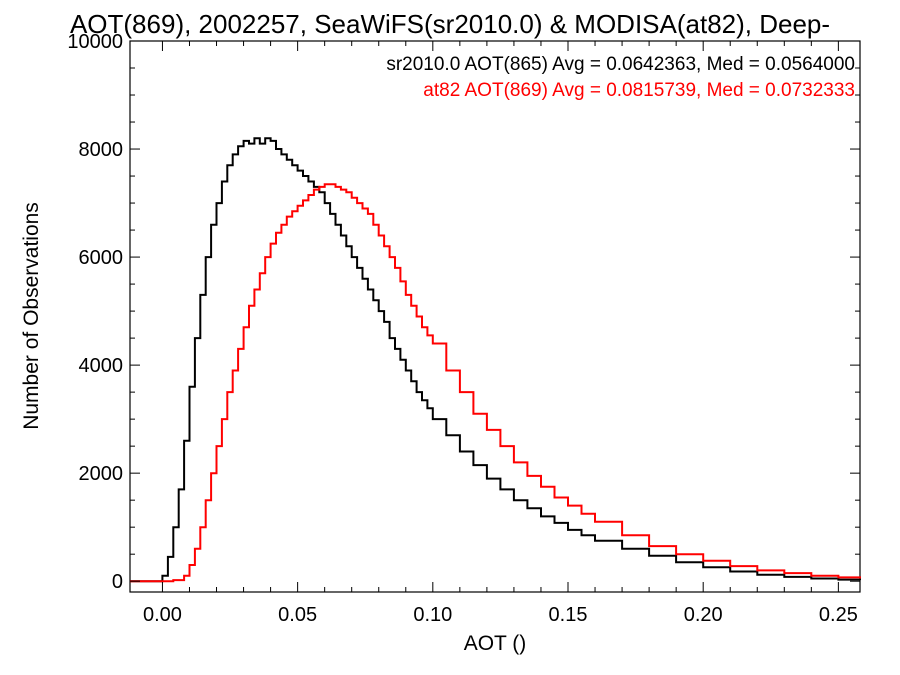 The width and height of the screenshot is (900, 675). Describe the element at coordinates (838, 615) in the screenshot. I see `x-tick-label: 0.25` at that location.